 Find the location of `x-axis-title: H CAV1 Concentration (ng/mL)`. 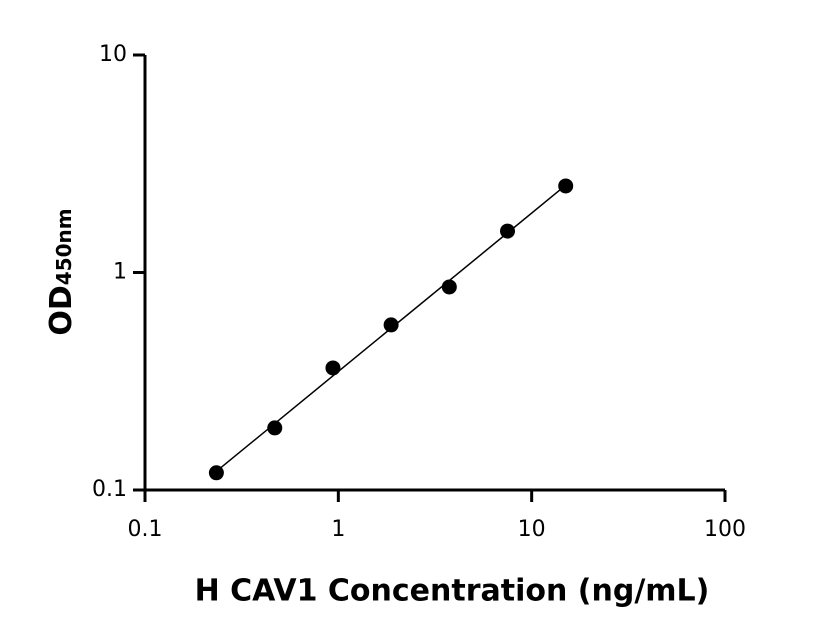

x-axis-title: H CAV1 Concentration (ng/mL) is located at coordinates (452, 591).